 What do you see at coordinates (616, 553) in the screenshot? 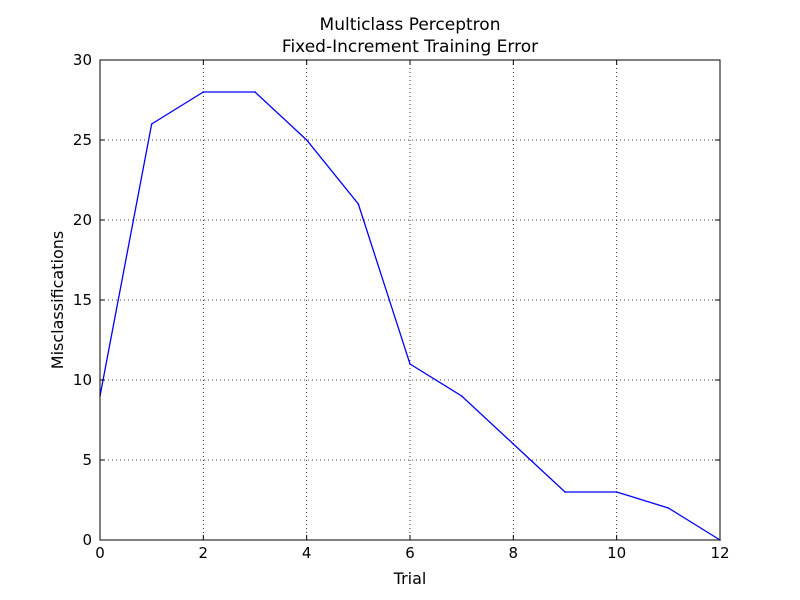
I see `x-tick-label: 10` at bounding box center [616, 553].